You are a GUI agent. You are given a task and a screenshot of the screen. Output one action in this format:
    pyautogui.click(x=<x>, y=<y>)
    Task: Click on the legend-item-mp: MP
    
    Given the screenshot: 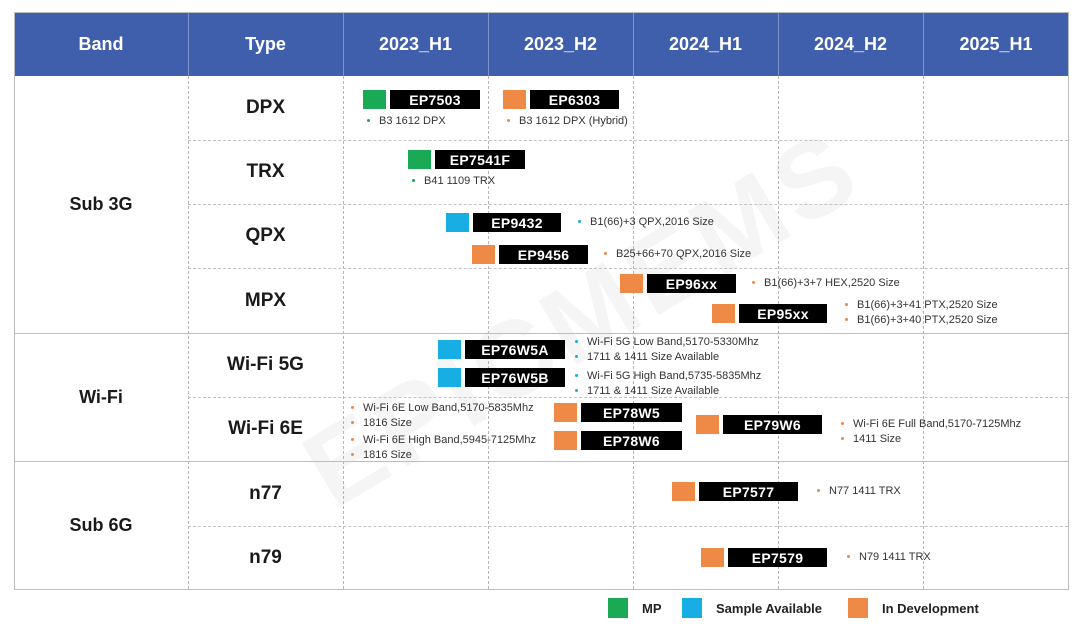 What is the action you would take?
    pyautogui.click(x=635, y=608)
    